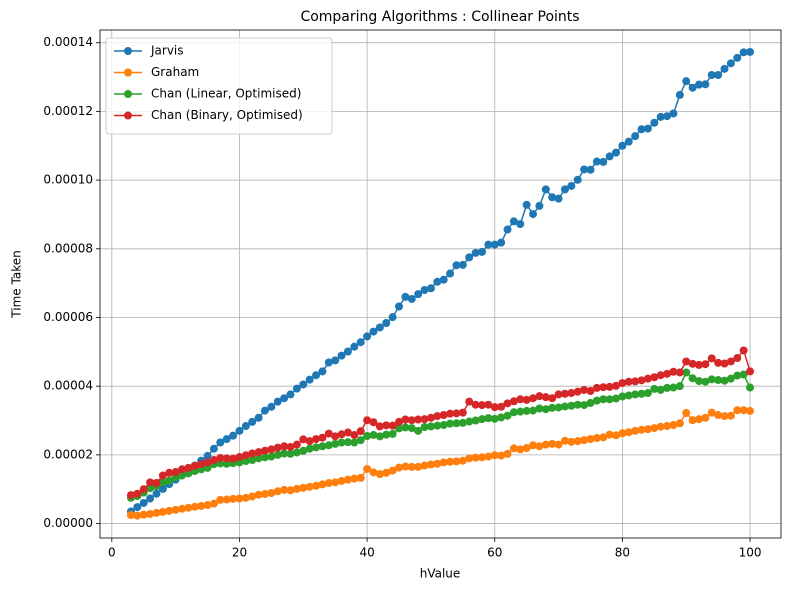 The image size is (790, 590). What do you see at coordinates (750, 553) in the screenshot?
I see `x-tick-label: 100` at bounding box center [750, 553].